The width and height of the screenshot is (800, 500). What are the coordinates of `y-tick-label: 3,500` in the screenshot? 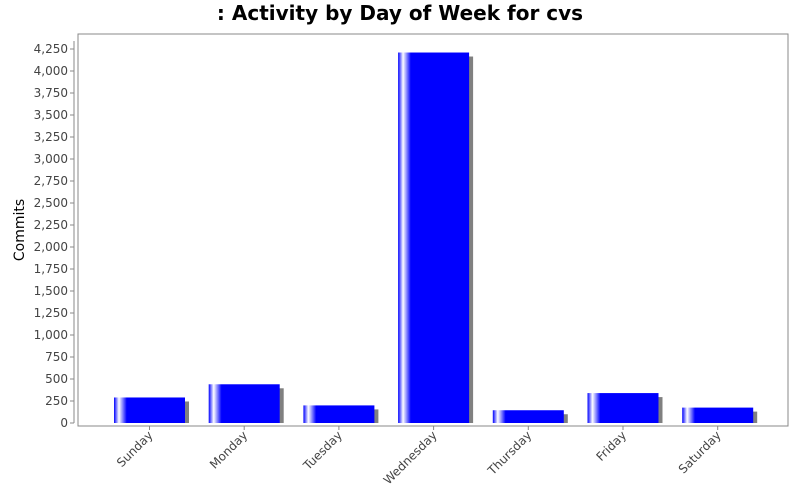 It's located at (51, 115).